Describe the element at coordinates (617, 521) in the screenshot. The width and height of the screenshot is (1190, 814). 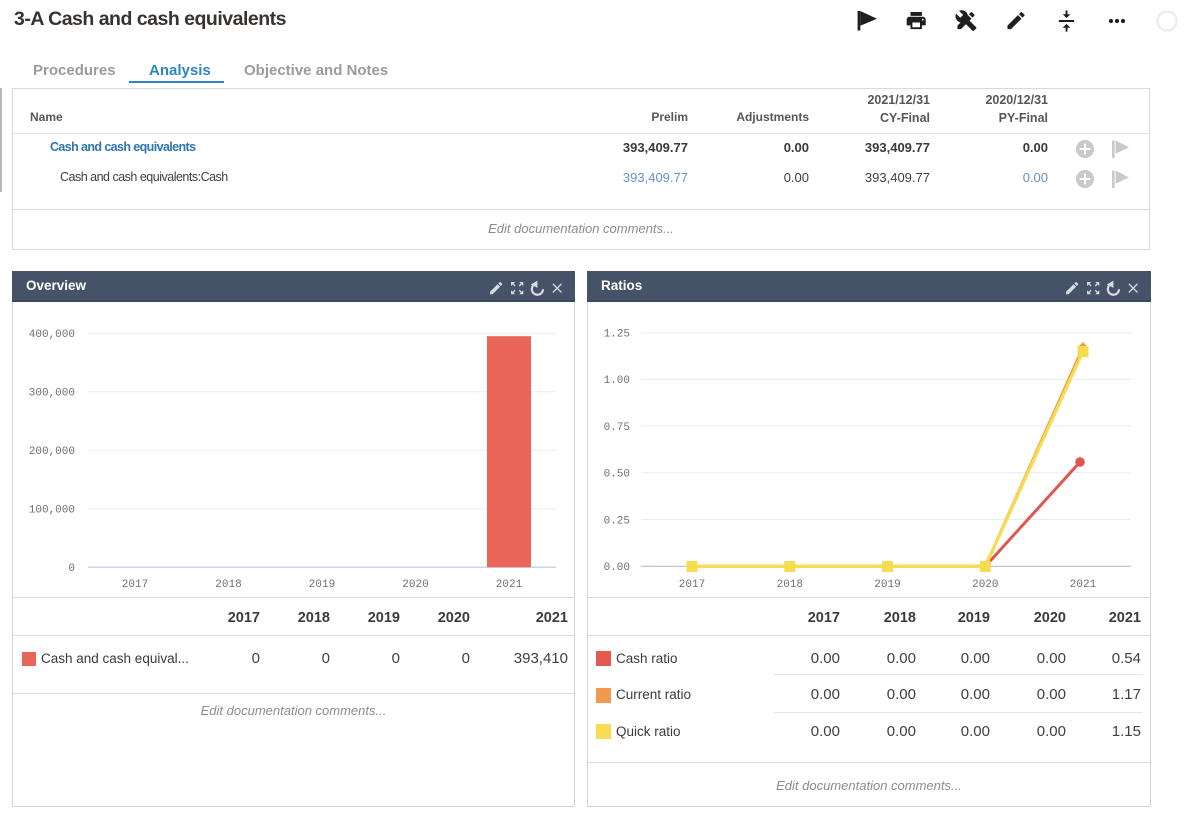
I see `svg-text: 0.25` at that location.